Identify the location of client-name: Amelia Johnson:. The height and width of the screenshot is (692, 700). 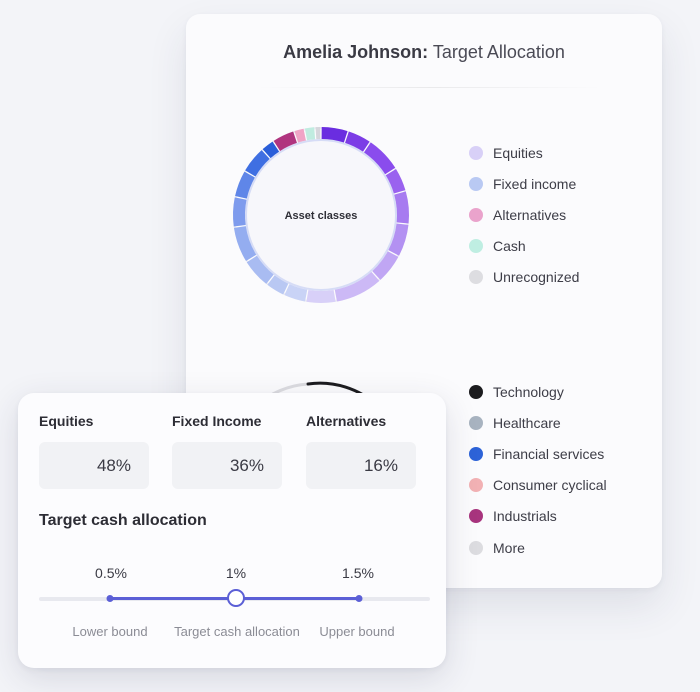
(356, 52).